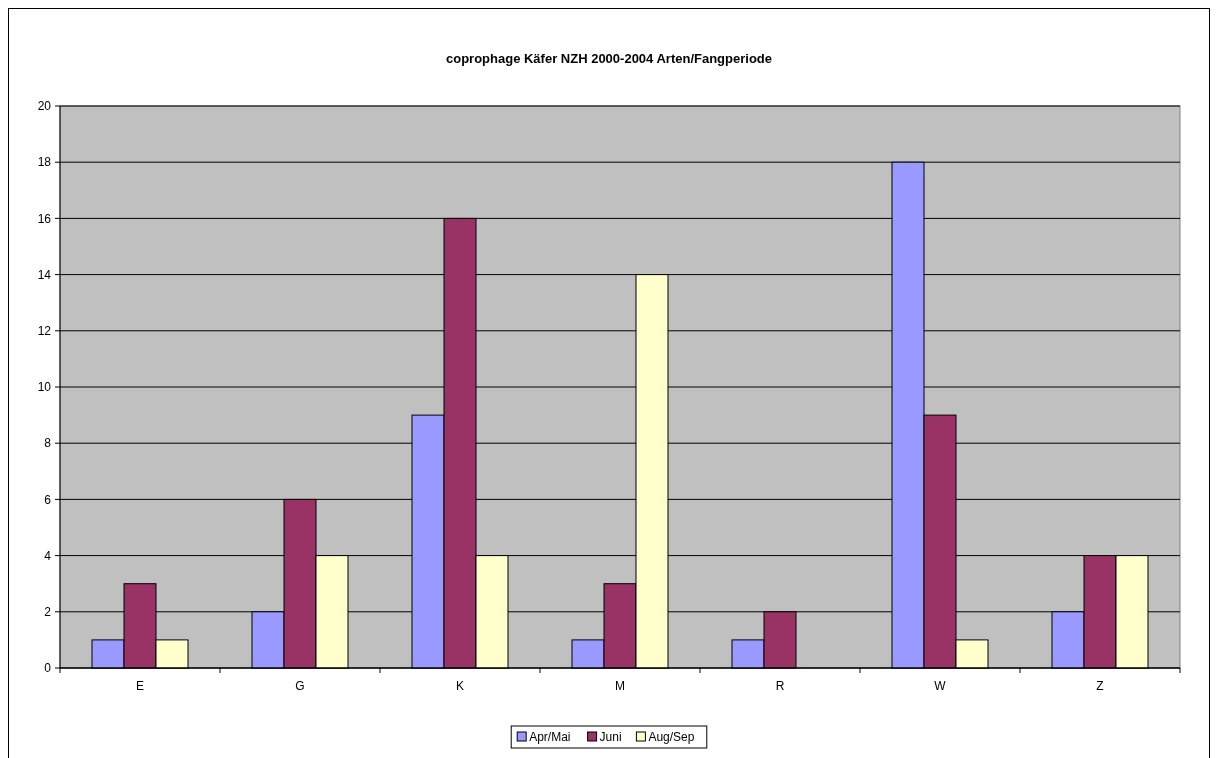 This screenshot has width=1218, height=758. What do you see at coordinates (44, 387) in the screenshot?
I see `y-tick-label: 10` at bounding box center [44, 387].